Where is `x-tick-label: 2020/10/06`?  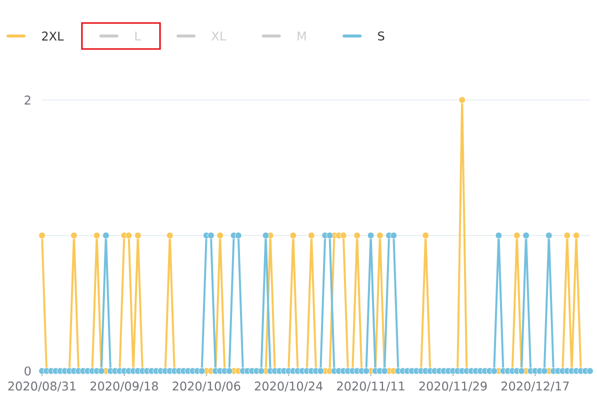 x-tick-label: 2020/10/06 is located at coordinates (206, 387).